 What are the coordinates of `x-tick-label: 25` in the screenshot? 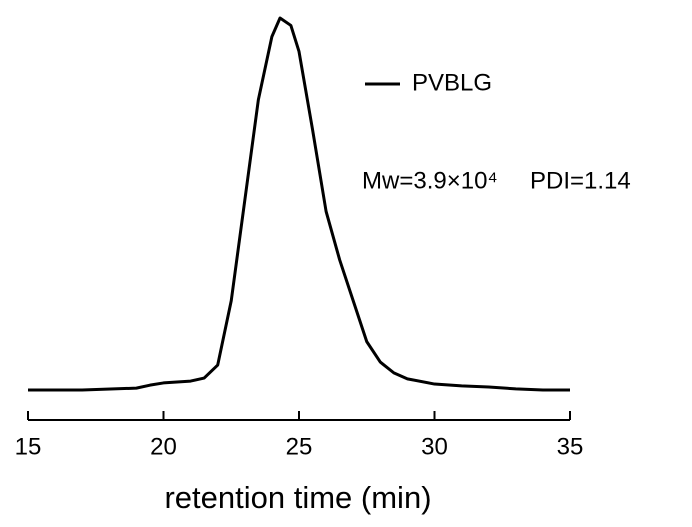 It's located at (299, 446).